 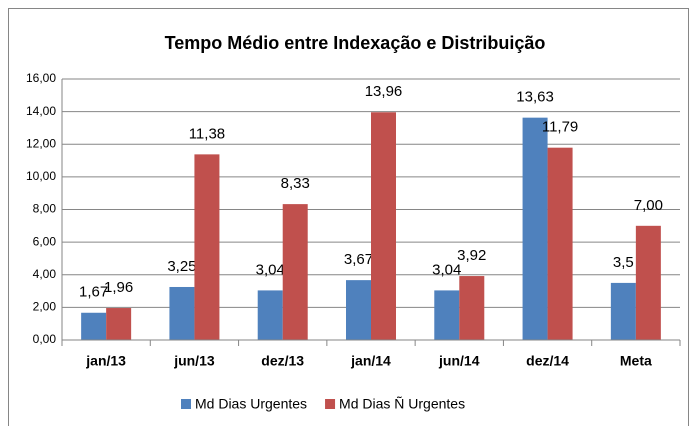 I want to click on value-label: 13,96, so click(x=384, y=91).